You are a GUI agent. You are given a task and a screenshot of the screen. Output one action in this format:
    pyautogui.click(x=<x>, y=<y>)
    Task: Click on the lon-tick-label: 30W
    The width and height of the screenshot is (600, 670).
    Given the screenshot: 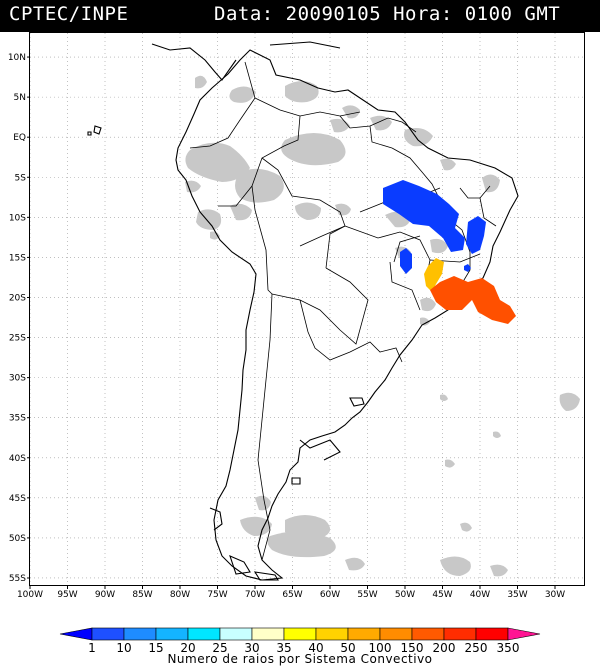 What is the action you would take?
    pyautogui.click(x=555, y=595)
    